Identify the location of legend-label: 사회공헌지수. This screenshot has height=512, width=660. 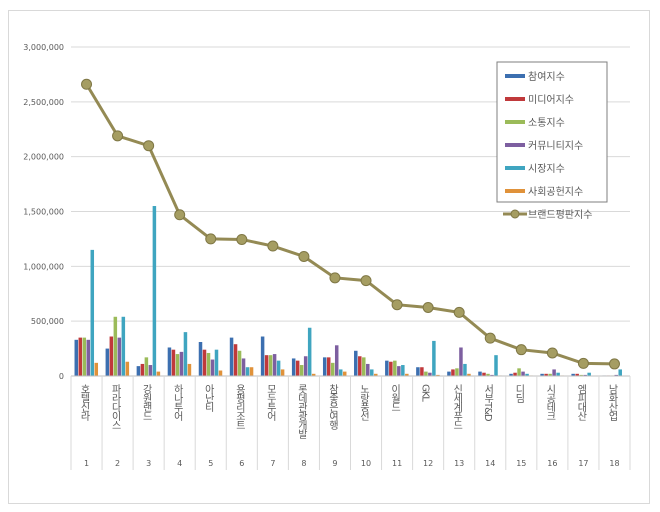
(555, 192).